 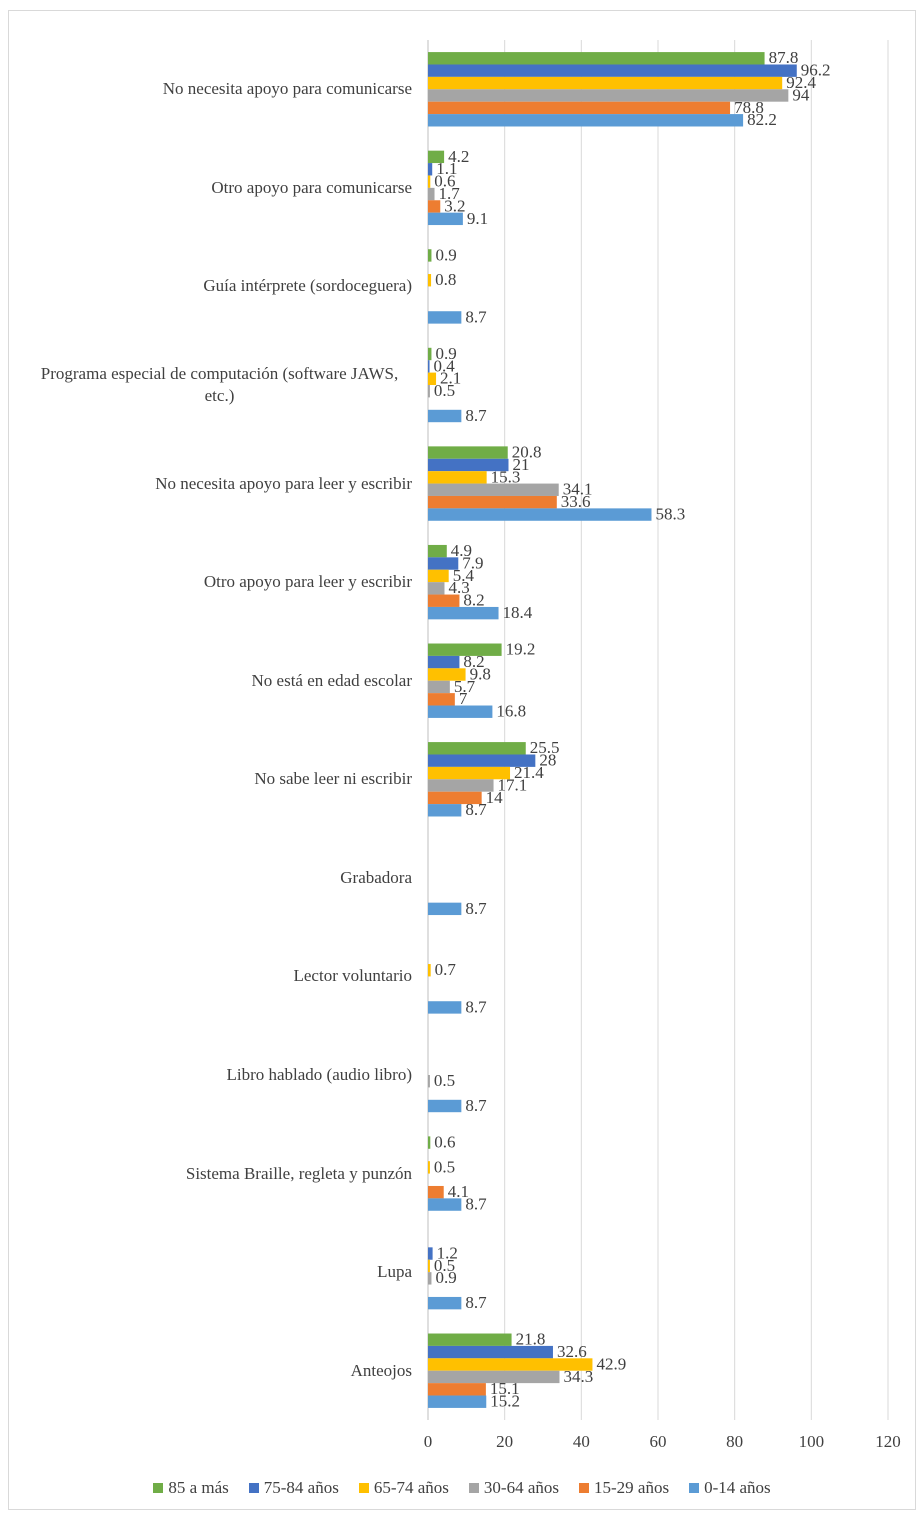 What do you see at coordinates (737, 1487) in the screenshot?
I see `legend-label: 0-14 años` at bounding box center [737, 1487].